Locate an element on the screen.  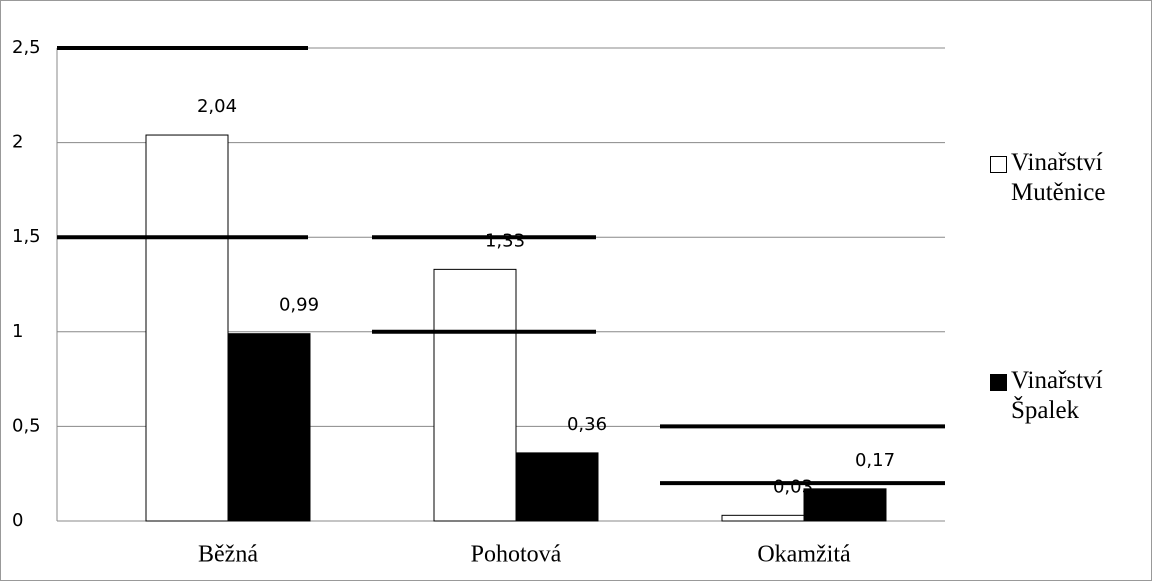
legend-label: Vinařství Mutěnice is located at coordinates (1058, 177).